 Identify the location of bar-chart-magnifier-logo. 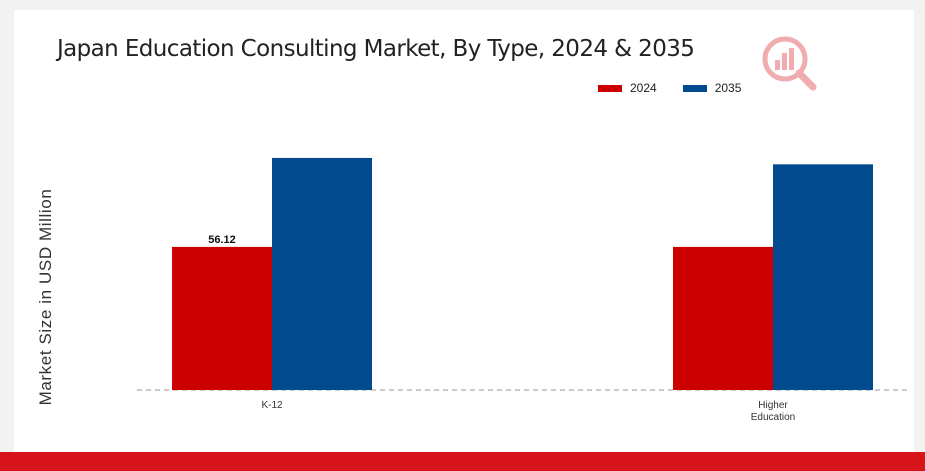
(789, 63).